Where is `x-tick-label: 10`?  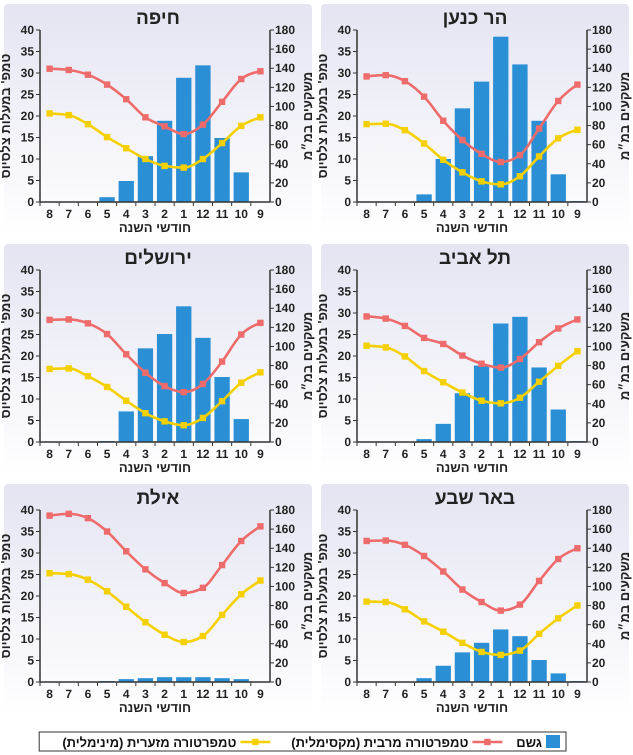 x-tick-label: 10 is located at coordinates (241, 454).